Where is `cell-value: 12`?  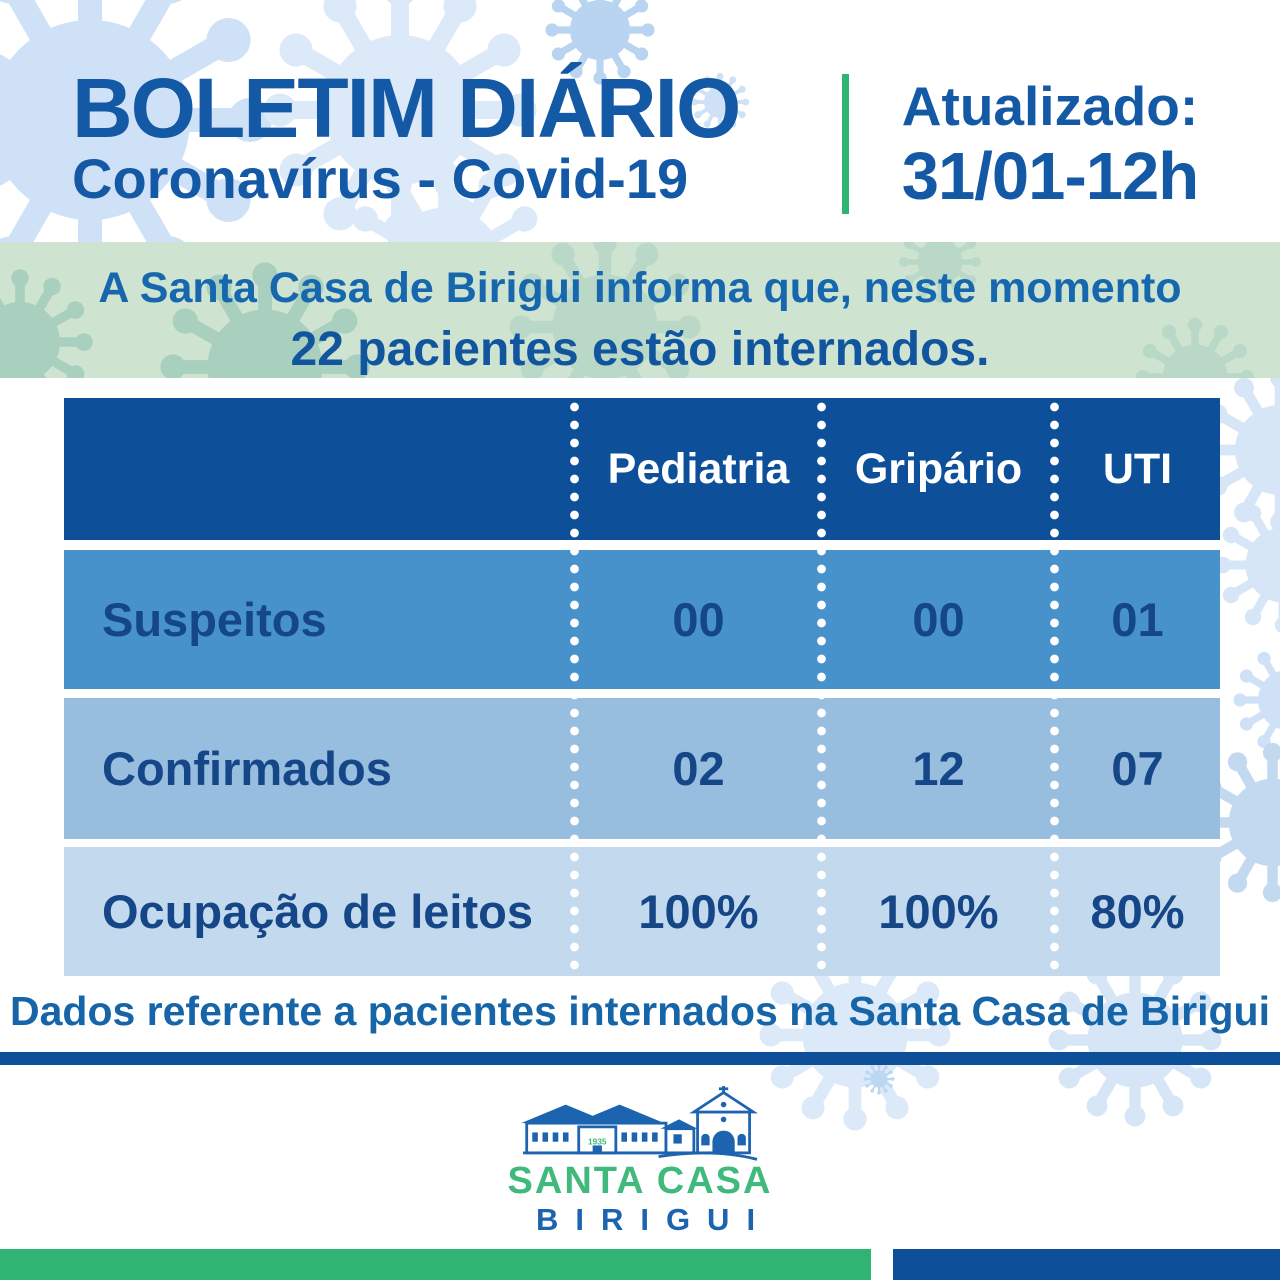
cell-value: 12 is located at coordinates (938, 768).